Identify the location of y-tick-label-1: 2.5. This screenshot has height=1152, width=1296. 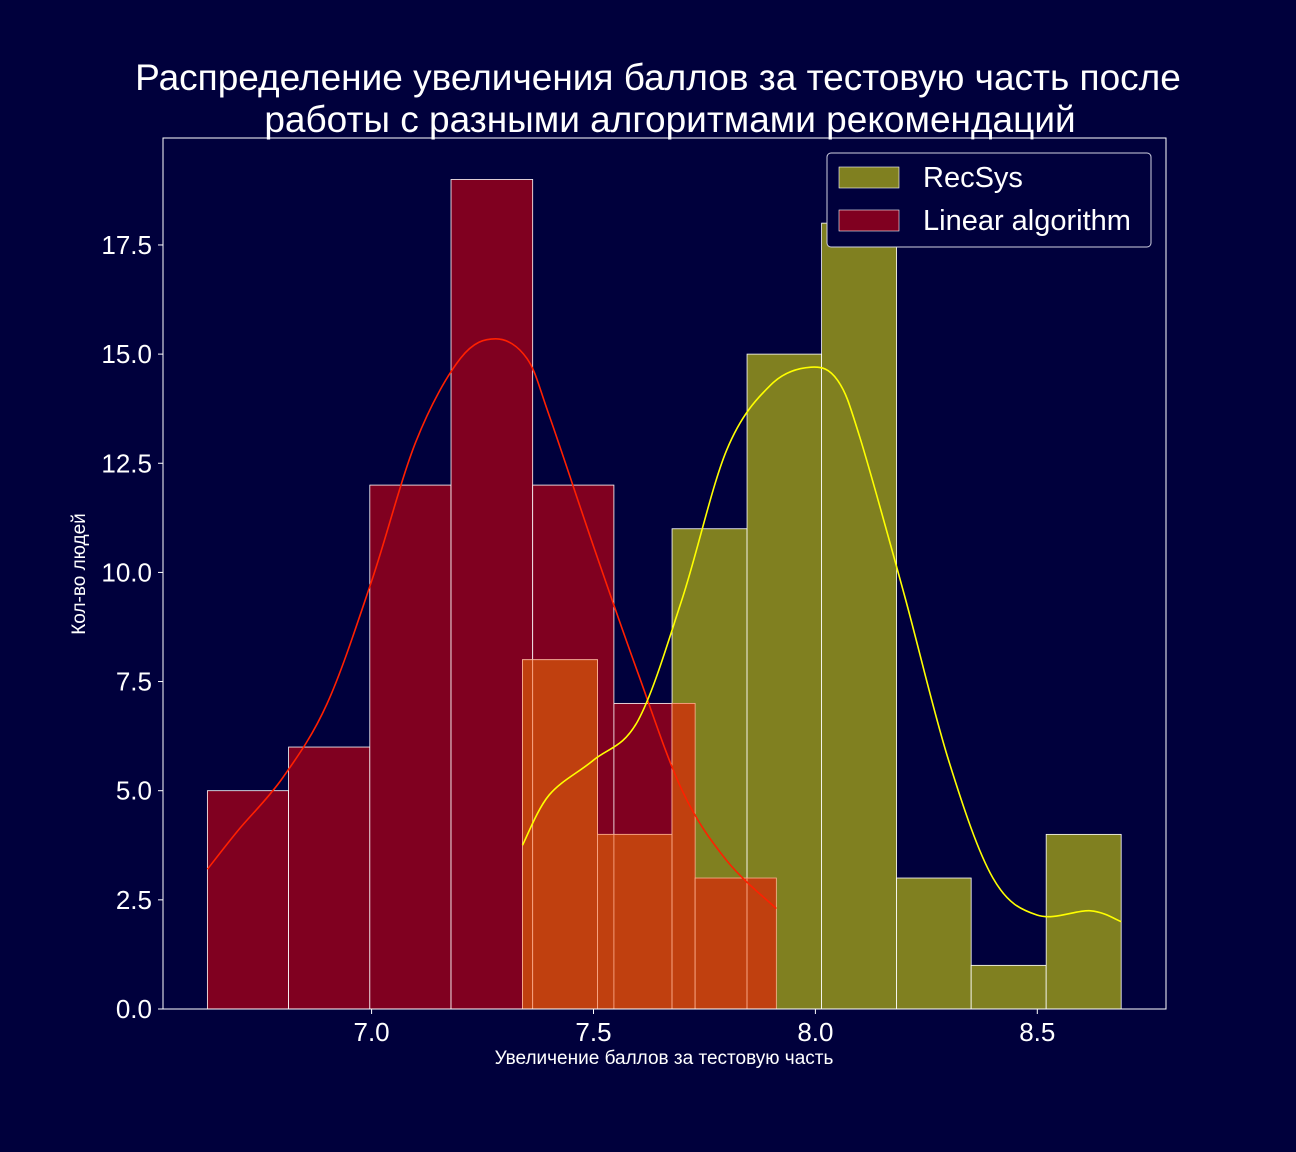
(134, 900).